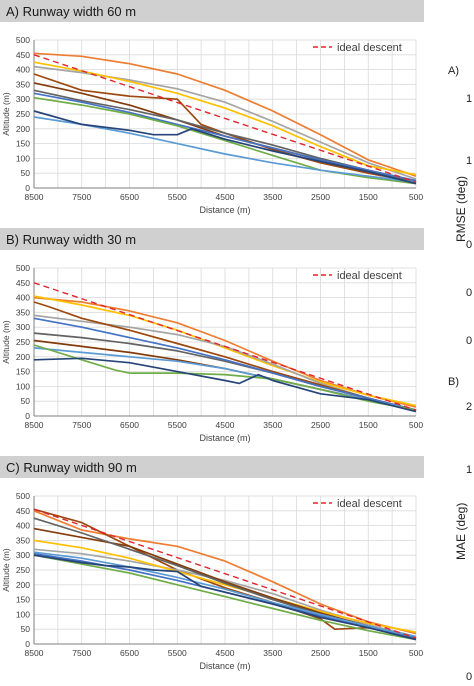 Image resolution: width=474 pixels, height=686 pixels. Describe the element at coordinates (23, 84) in the screenshot. I see `y-tick-label: 350` at that location.